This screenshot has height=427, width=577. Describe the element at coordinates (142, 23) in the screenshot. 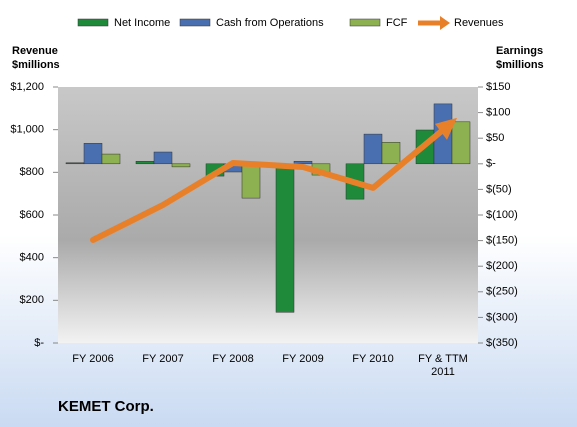

I see `legend-label: Net Income` at that location.